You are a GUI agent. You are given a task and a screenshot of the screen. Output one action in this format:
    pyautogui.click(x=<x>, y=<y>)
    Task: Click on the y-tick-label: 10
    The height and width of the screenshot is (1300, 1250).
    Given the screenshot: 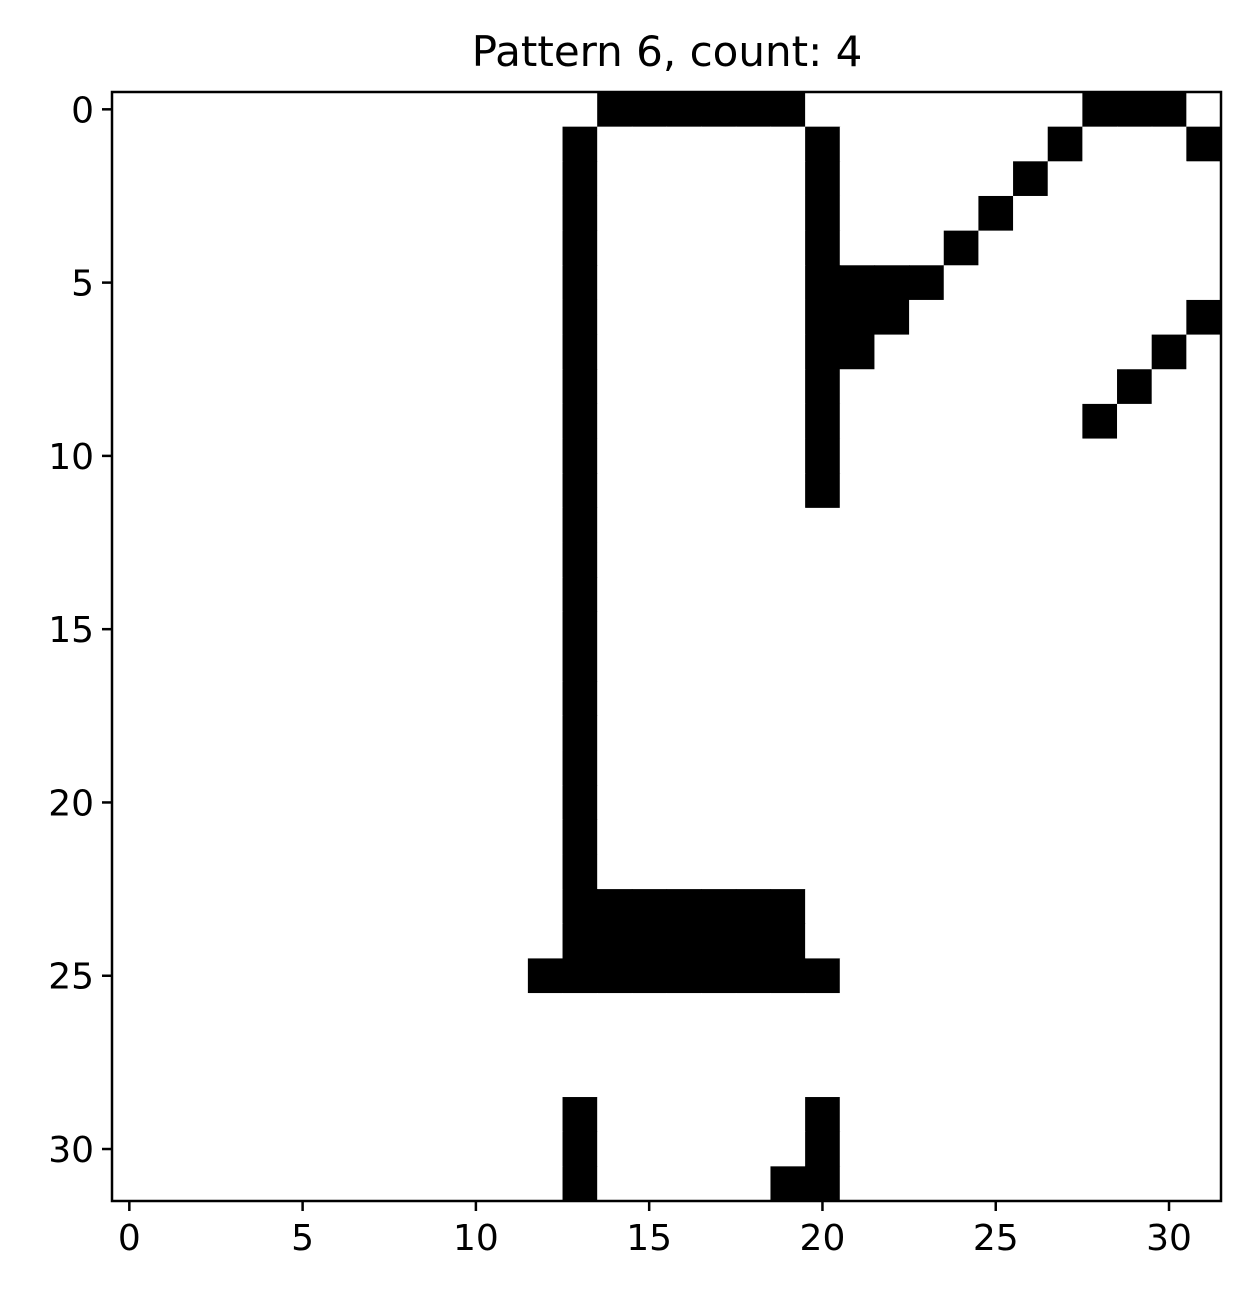 What is the action you would take?
    pyautogui.click(x=71, y=457)
    